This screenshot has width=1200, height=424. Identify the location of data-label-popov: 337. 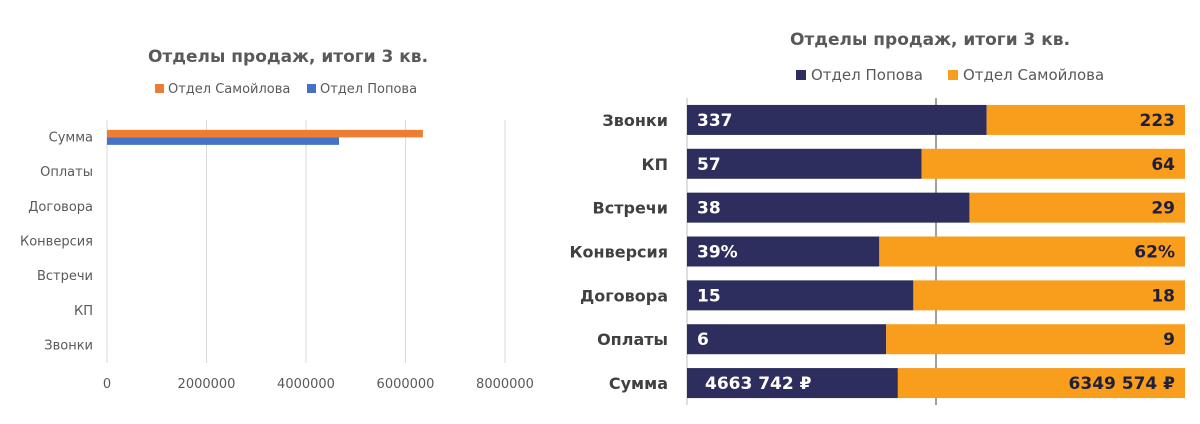
(715, 121).